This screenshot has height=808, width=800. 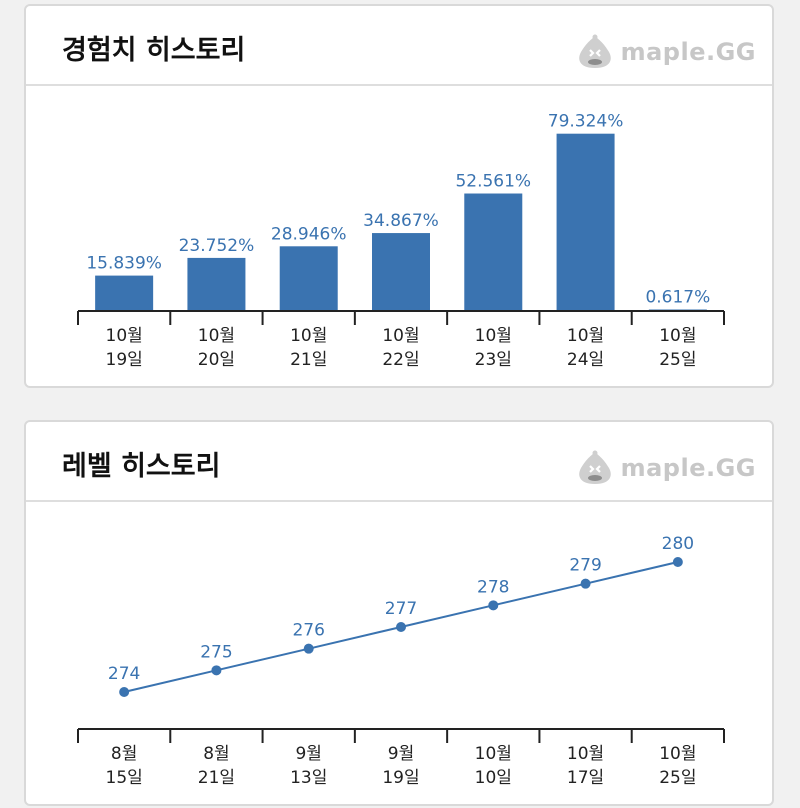 I want to click on level-tick-label: 10월 10일, so click(x=493, y=766).